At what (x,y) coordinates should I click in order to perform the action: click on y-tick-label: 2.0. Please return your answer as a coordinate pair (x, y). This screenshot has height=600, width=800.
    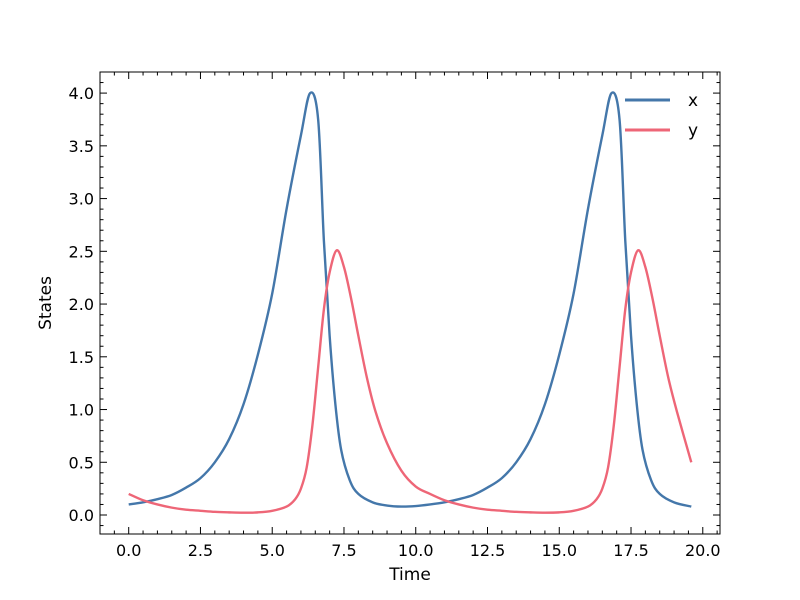
    Looking at the image, I should click on (81, 304).